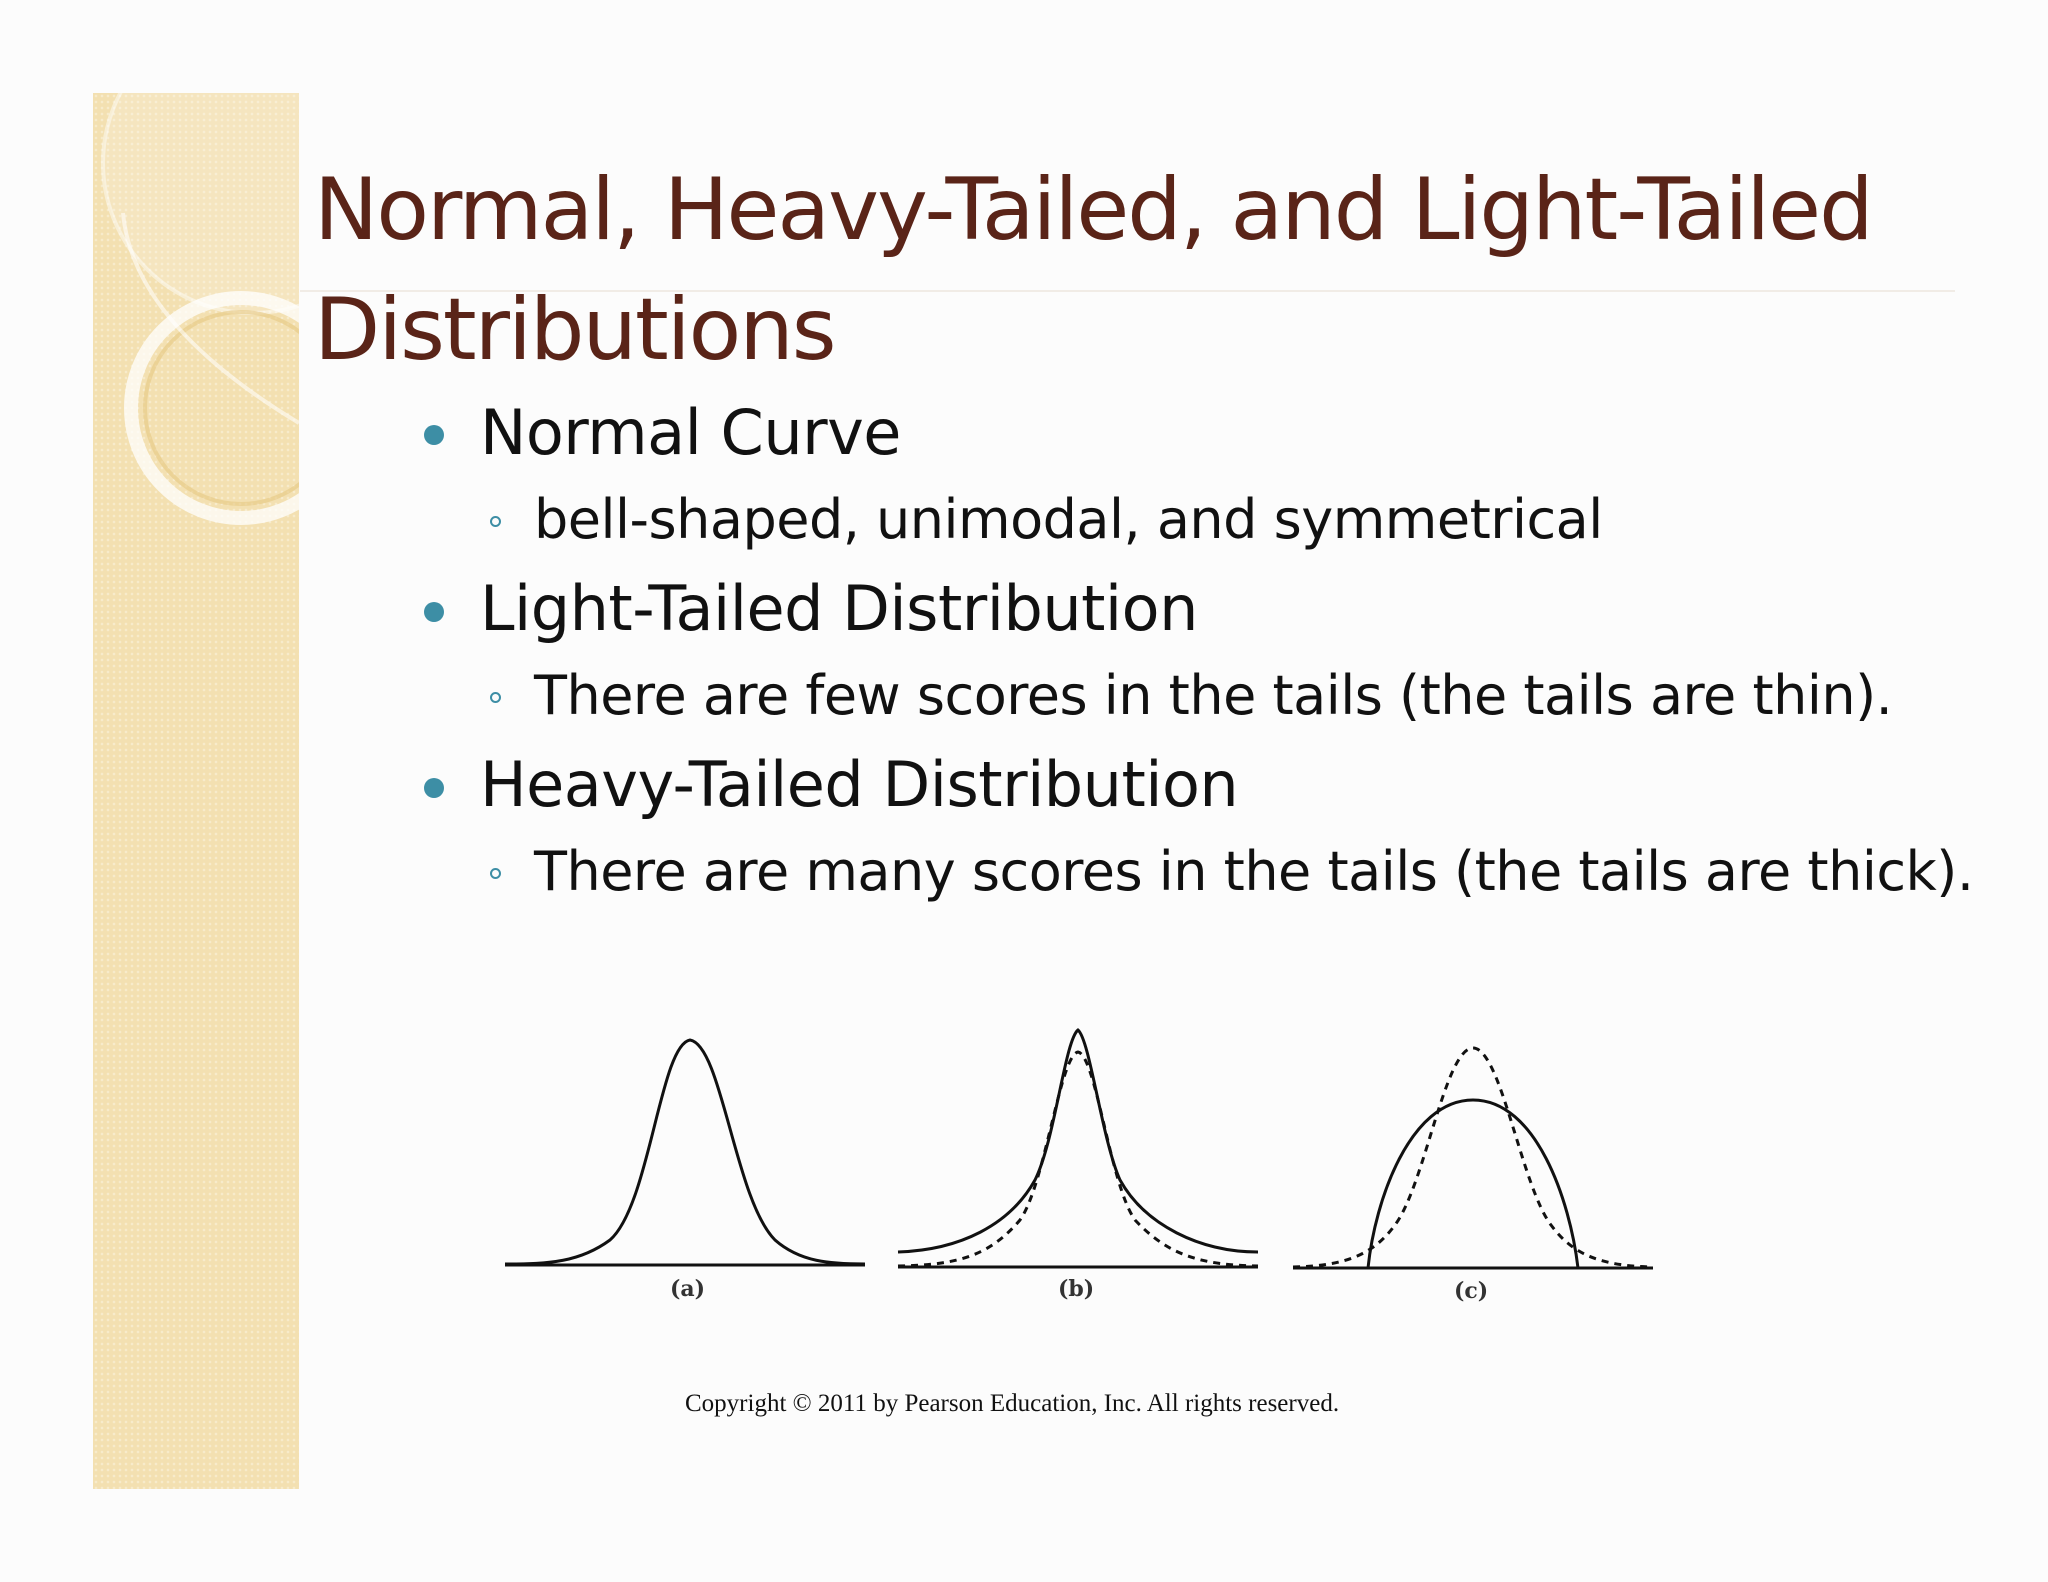  What do you see at coordinates (685, 1152) in the screenshot?
I see `curve-normal-a` at bounding box center [685, 1152].